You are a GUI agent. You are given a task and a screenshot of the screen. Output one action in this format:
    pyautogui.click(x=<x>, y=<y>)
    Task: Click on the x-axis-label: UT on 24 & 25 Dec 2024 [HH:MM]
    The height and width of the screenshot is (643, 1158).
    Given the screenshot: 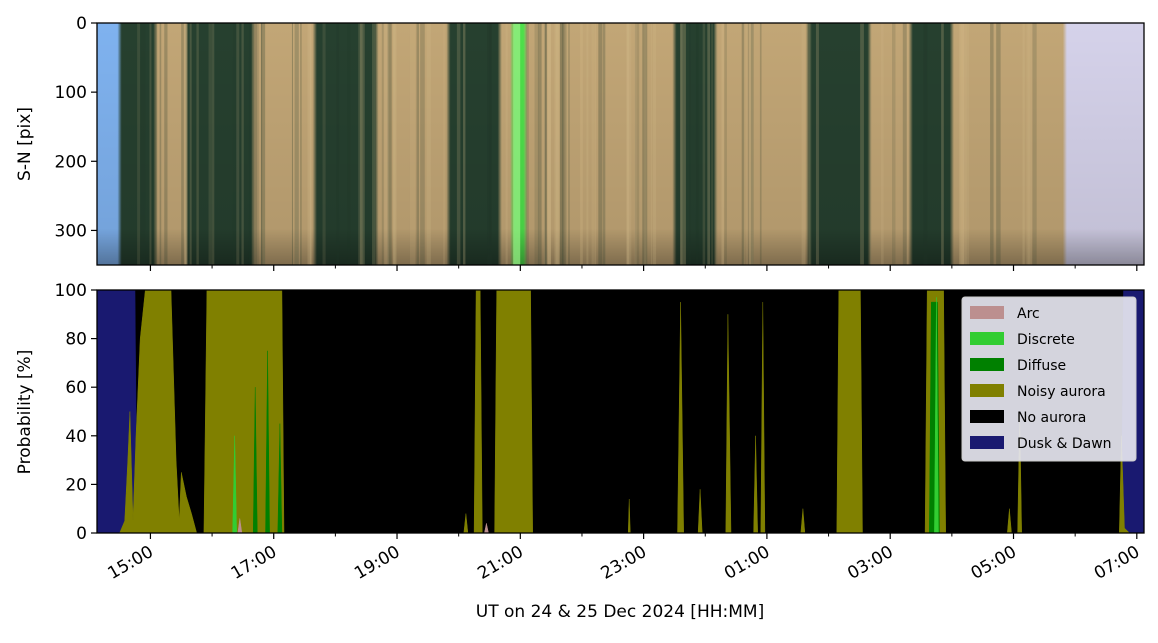 What is the action you would take?
    pyautogui.click(x=620, y=612)
    